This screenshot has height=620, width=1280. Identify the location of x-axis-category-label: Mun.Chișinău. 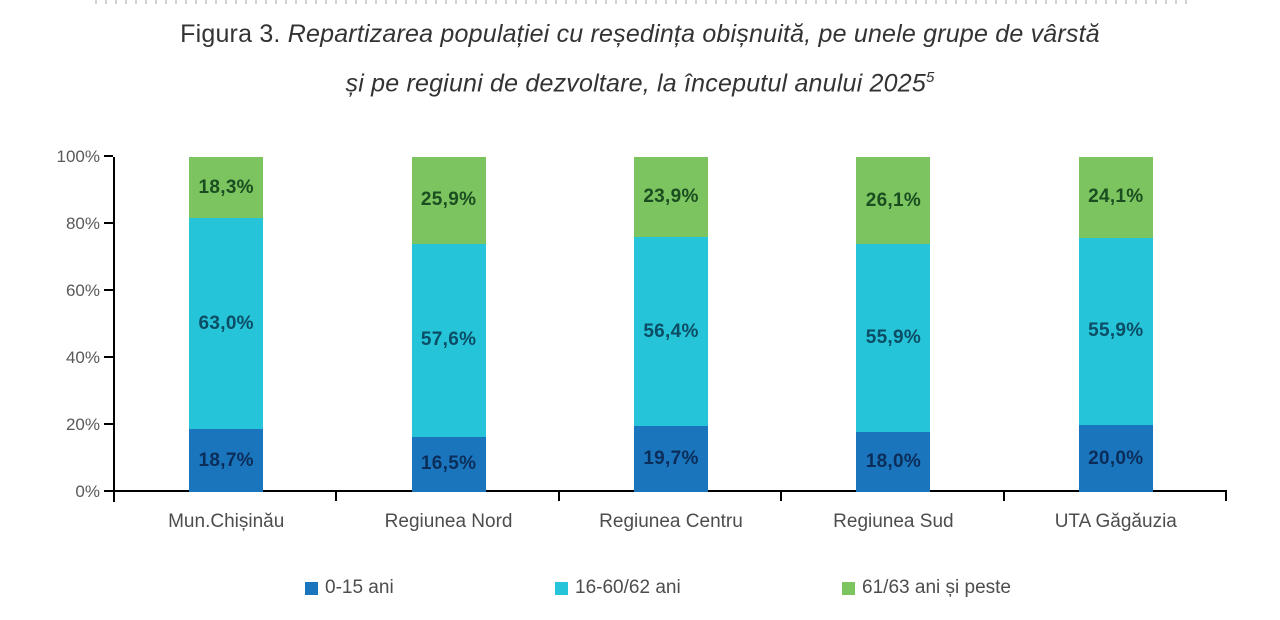
(226, 521).